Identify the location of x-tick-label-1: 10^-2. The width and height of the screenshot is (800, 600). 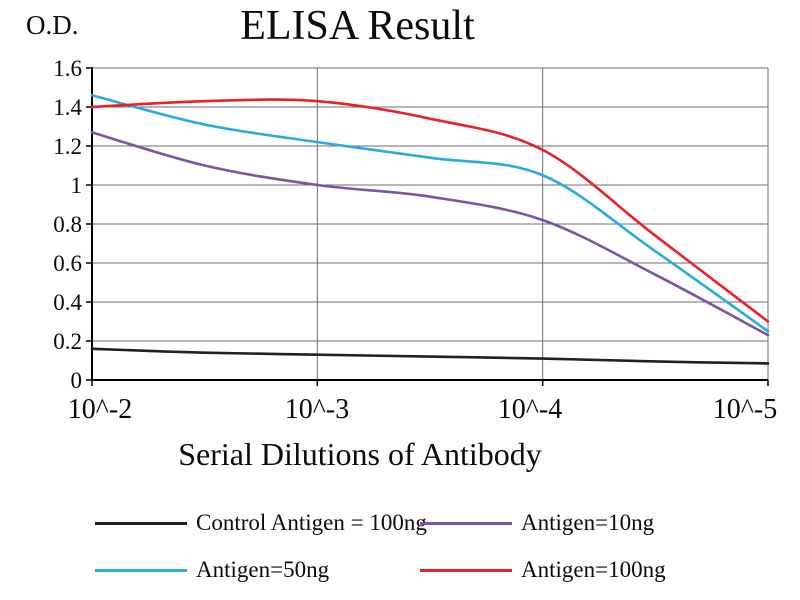
(100, 409).